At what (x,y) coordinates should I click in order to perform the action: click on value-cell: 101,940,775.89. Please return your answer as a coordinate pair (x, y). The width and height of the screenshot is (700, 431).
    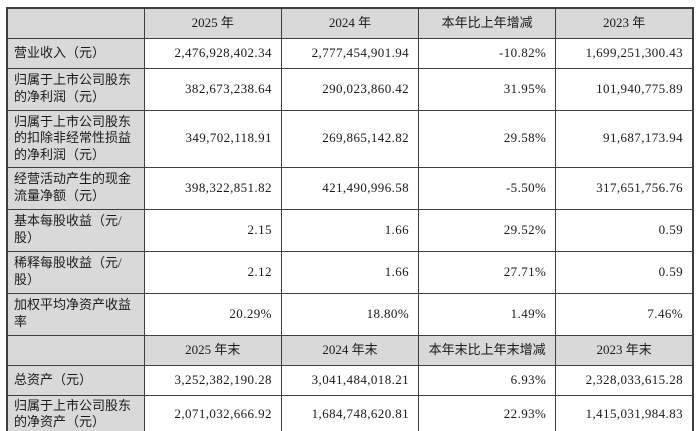
    Looking at the image, I should click on (624, 89).